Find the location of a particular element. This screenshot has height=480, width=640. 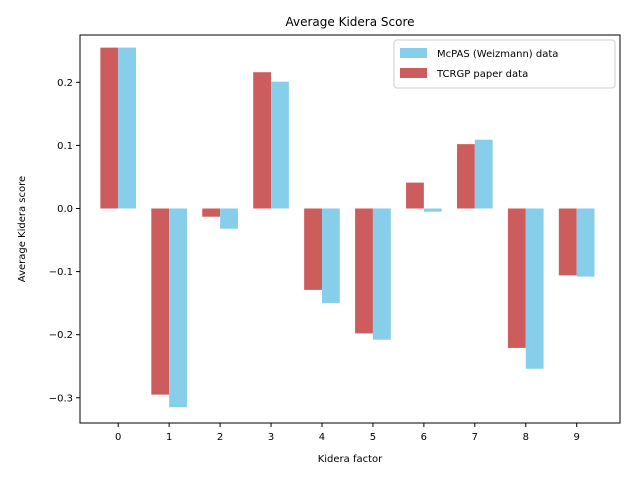

y-axis: −0.3 −0.2 −0.1 0.0 0.1 0.2 is located at coordinates (64, 241).